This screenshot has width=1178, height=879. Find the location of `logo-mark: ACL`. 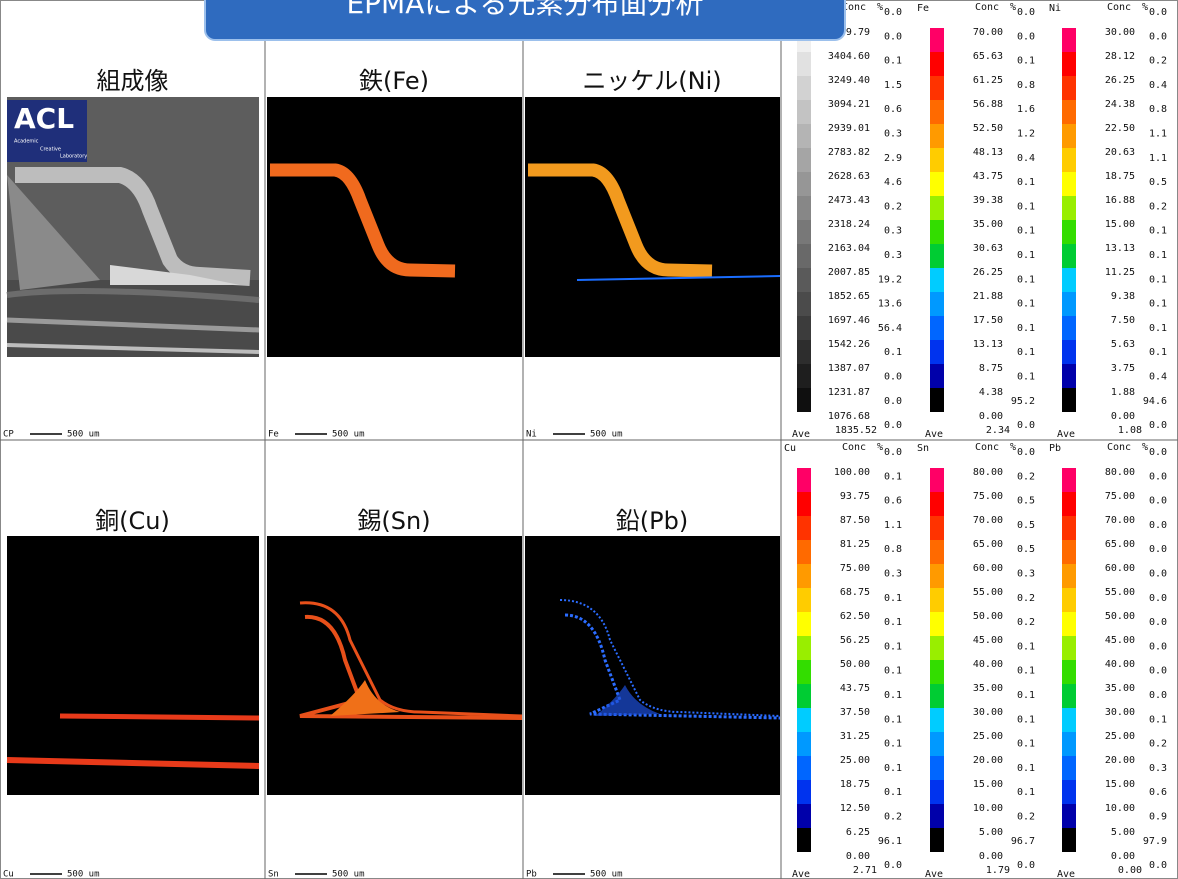

logo-mark: ACL is located at coordinates (44, 118).